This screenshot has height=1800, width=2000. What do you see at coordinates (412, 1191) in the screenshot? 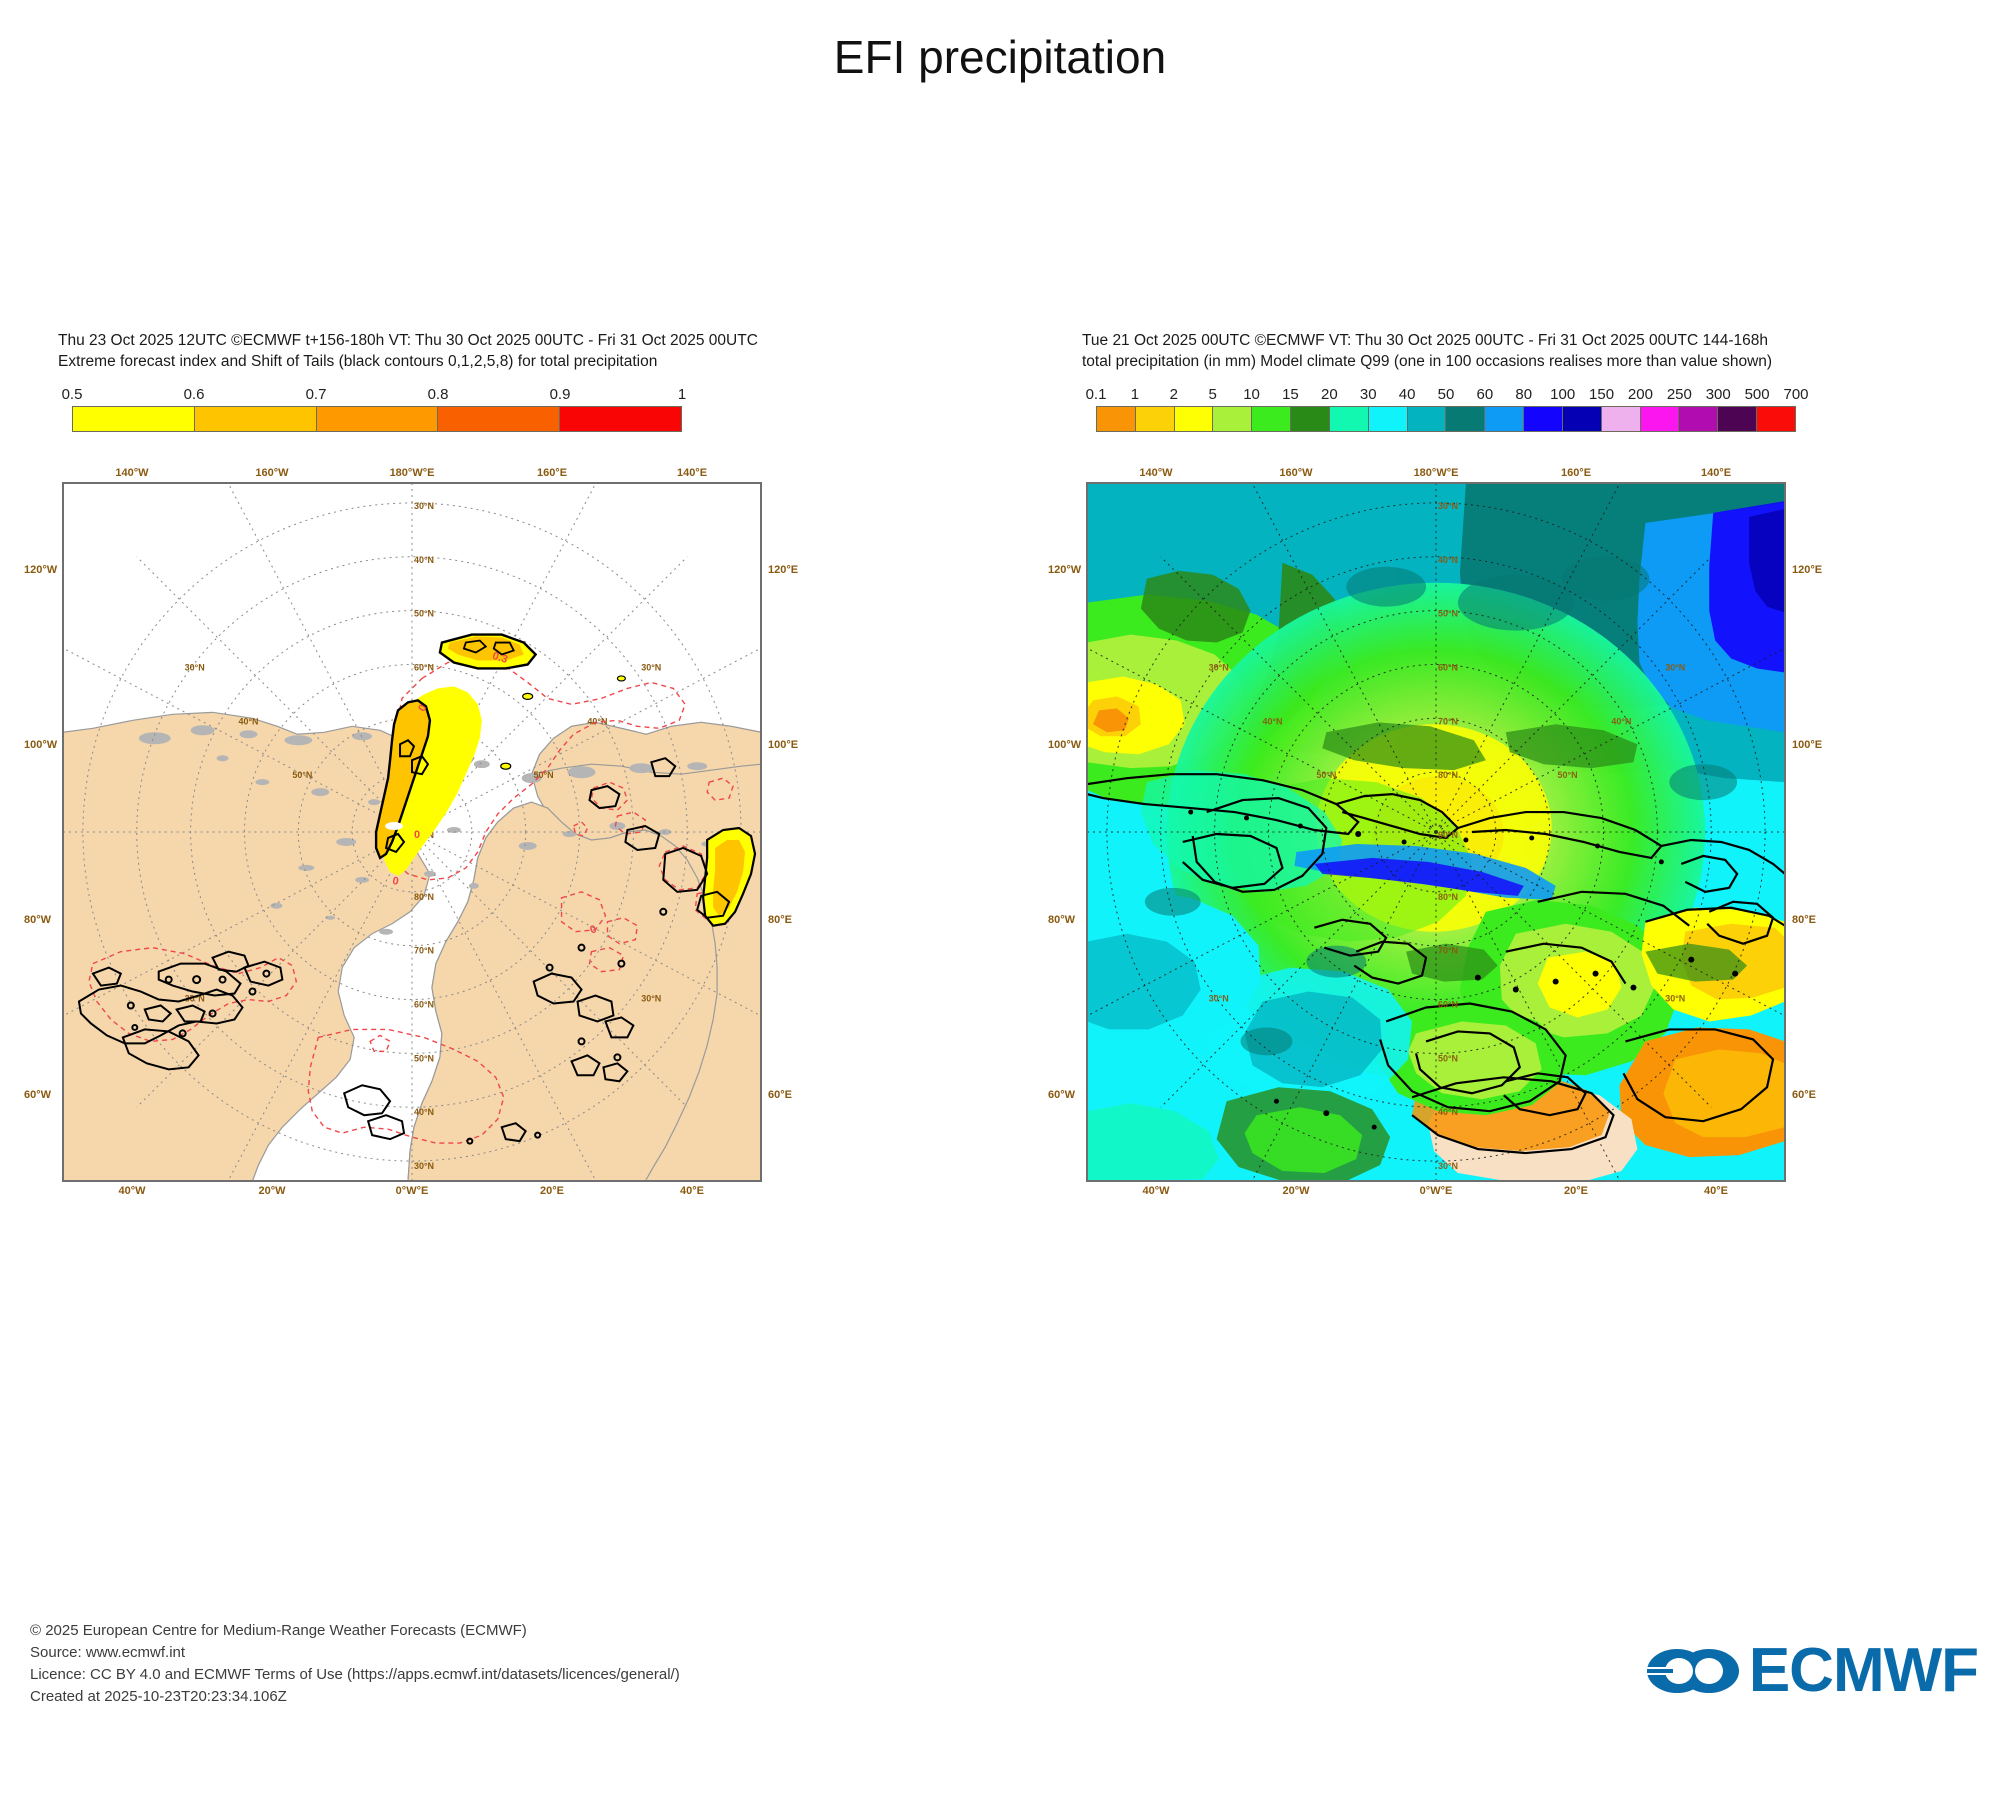
I see `map-efi-axis-bottom-label-2: 0°W°E` at bounding box center [412, 1191].